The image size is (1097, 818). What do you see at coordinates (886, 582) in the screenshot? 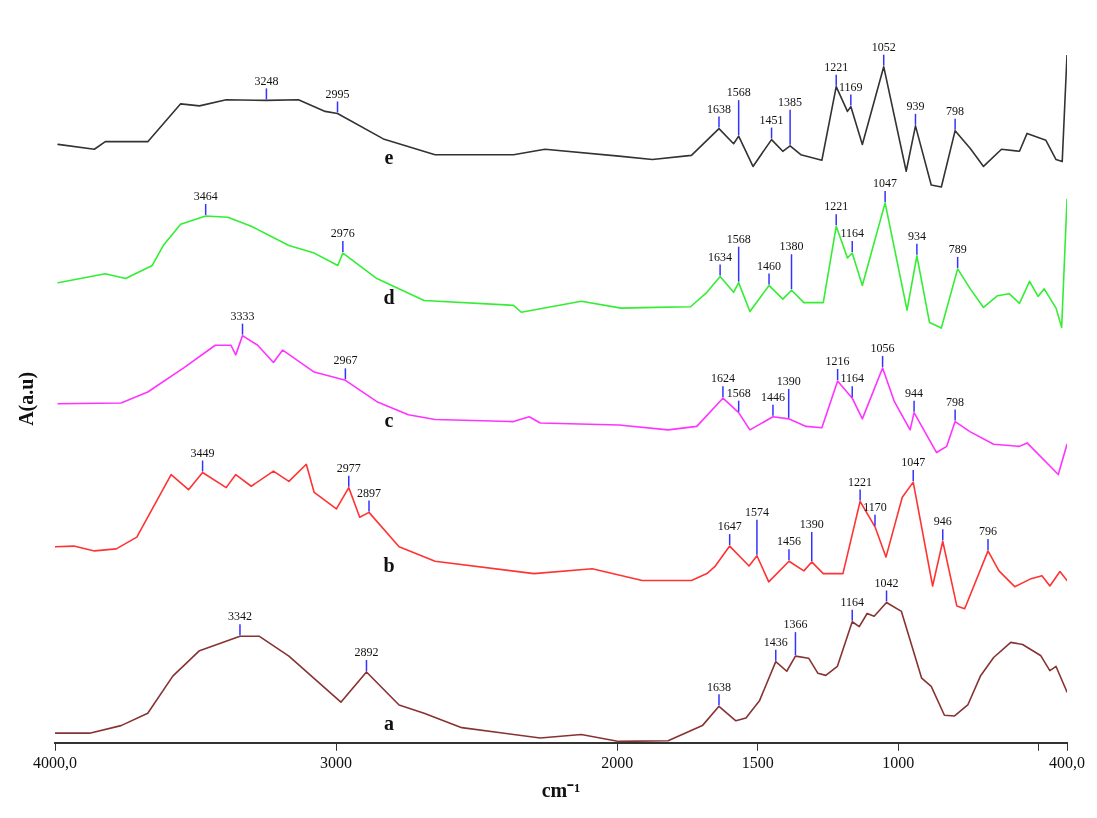
I see `annotation: 1042` at bounding box center [886, 582].